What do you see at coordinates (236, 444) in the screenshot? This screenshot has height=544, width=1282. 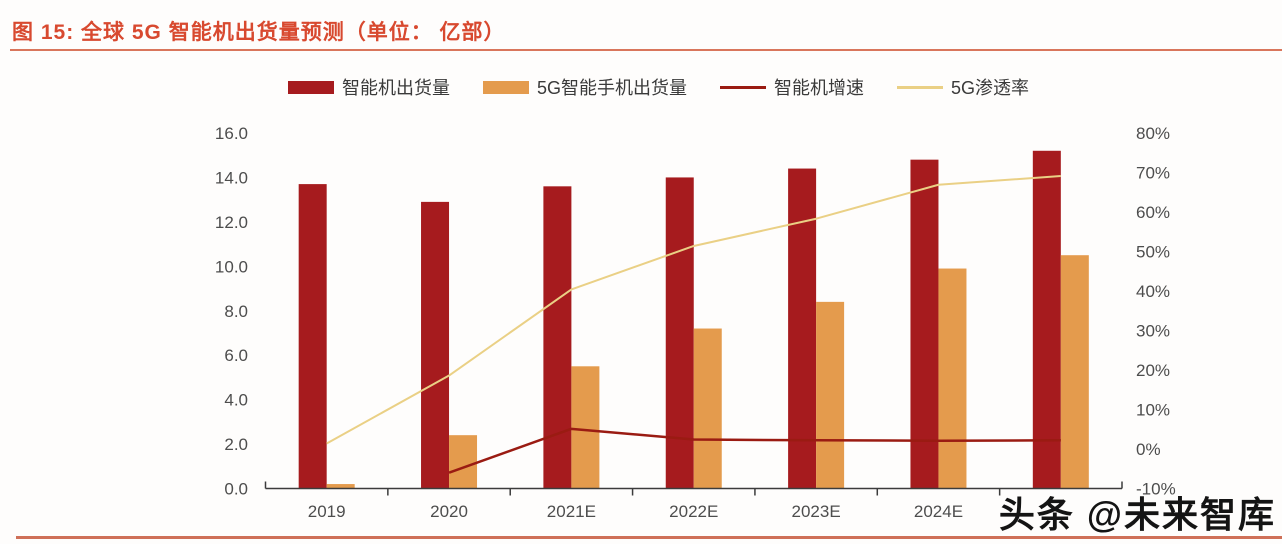 I see `left-axis-tick-label: 2.0` at bounding box center [236, 444].